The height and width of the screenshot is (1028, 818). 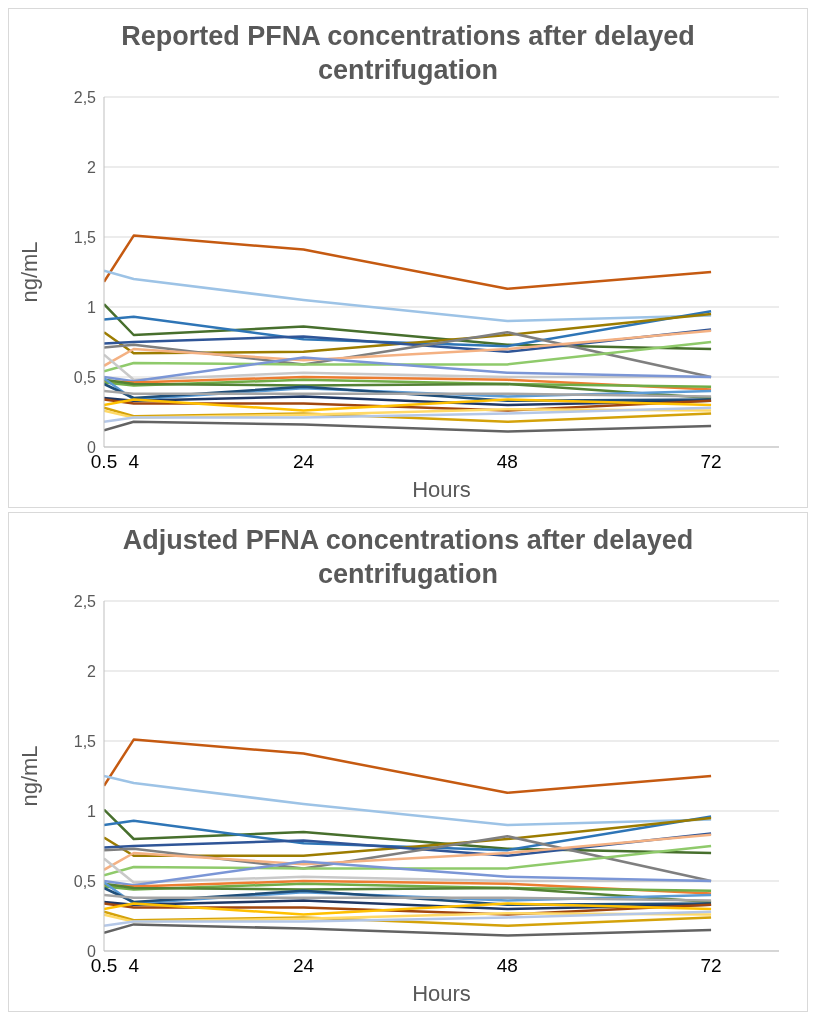 What do you see at coordinates (408, 53) in the screenshot?
I see `chart-title: Reported PFNA concentrations after delayed centrifugation` at bounding box center [408, 53].